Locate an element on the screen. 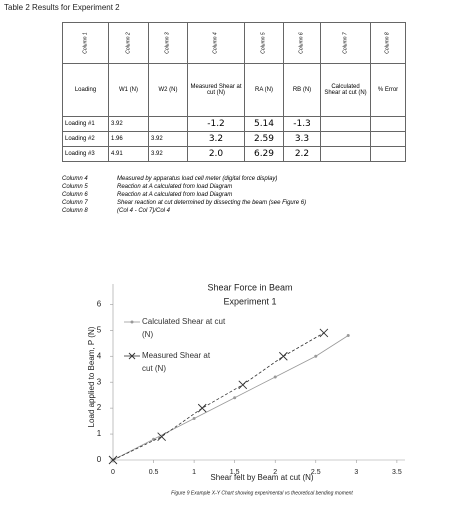 This screenshot has height=520, width=474. x-tick-label: 0.5 is located at coordinates (154, 472).